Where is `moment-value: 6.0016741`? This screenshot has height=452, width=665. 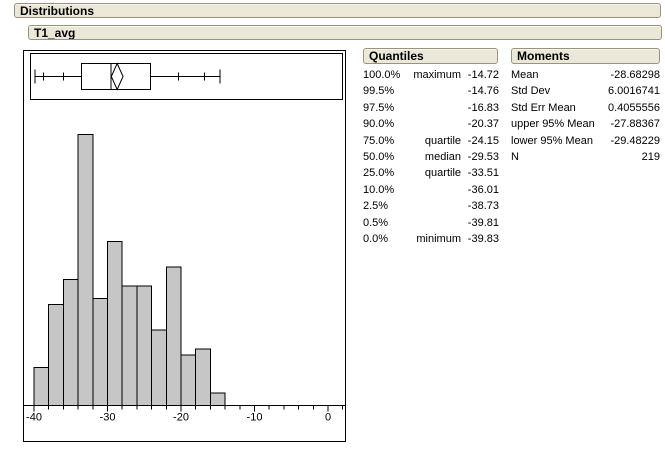 moment-value: 6.0016741 is located at coordinates (634, 91).